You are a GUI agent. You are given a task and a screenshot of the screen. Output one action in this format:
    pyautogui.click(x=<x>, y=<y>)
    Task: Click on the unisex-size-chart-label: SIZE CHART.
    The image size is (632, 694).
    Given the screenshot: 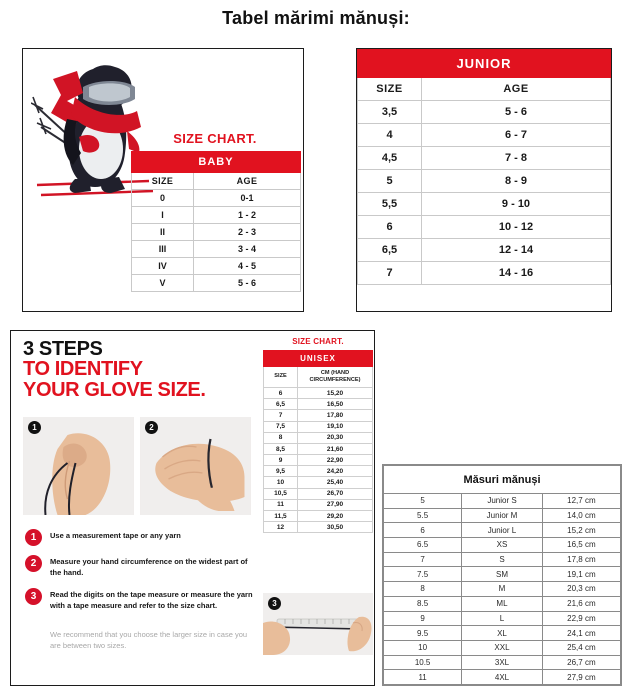 What is the action you would take?
    pyautogui.click(x=318, y=341)
    